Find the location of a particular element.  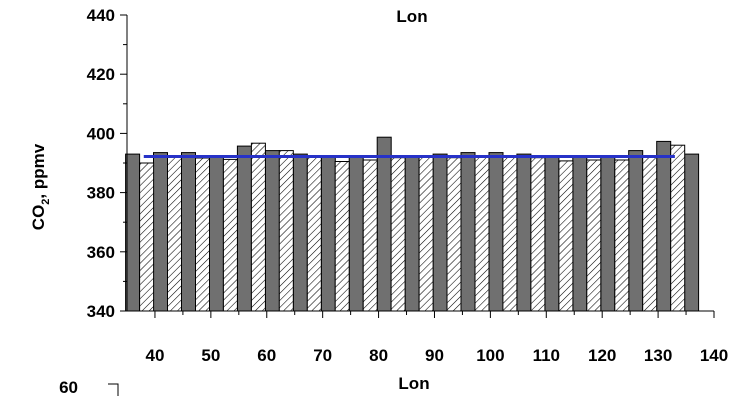

y-axis-label-rest: , ppmv is located at coordinates (38, 170).